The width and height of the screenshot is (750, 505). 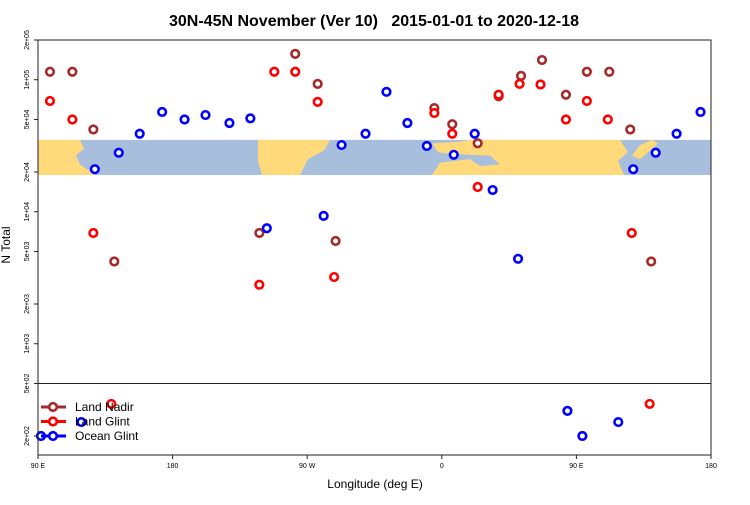 I want to click on y-axis-label: N Total, so click(x=6, y=244).